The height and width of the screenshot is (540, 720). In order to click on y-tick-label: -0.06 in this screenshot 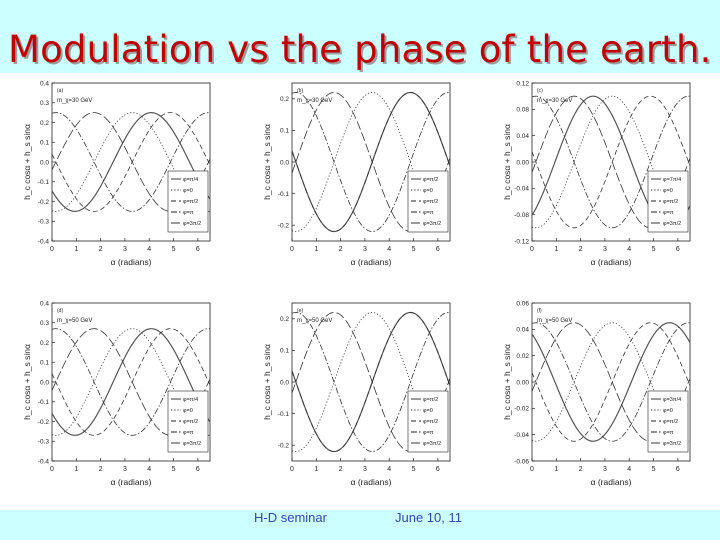, I will do `click(521, 461)`.